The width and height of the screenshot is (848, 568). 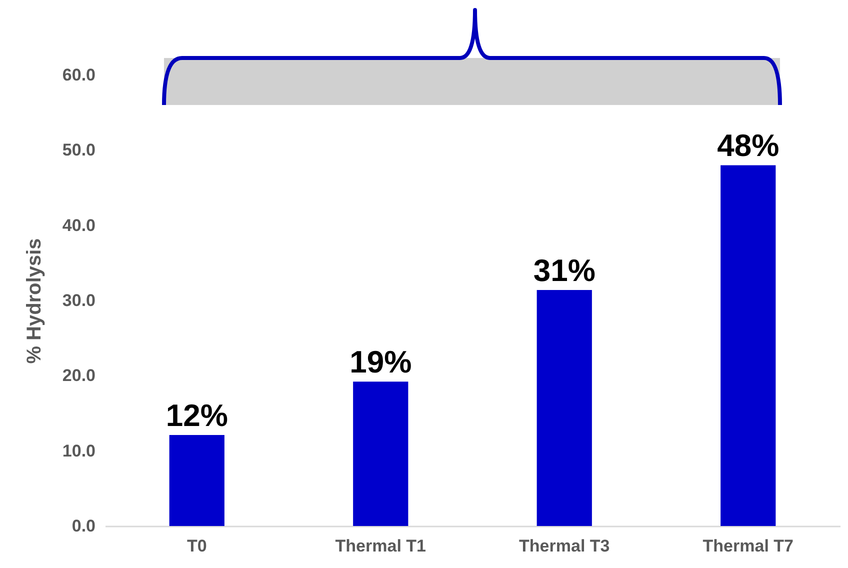 I want to click on x-tick-label: Thermal T7, so click(x=748, y=546).